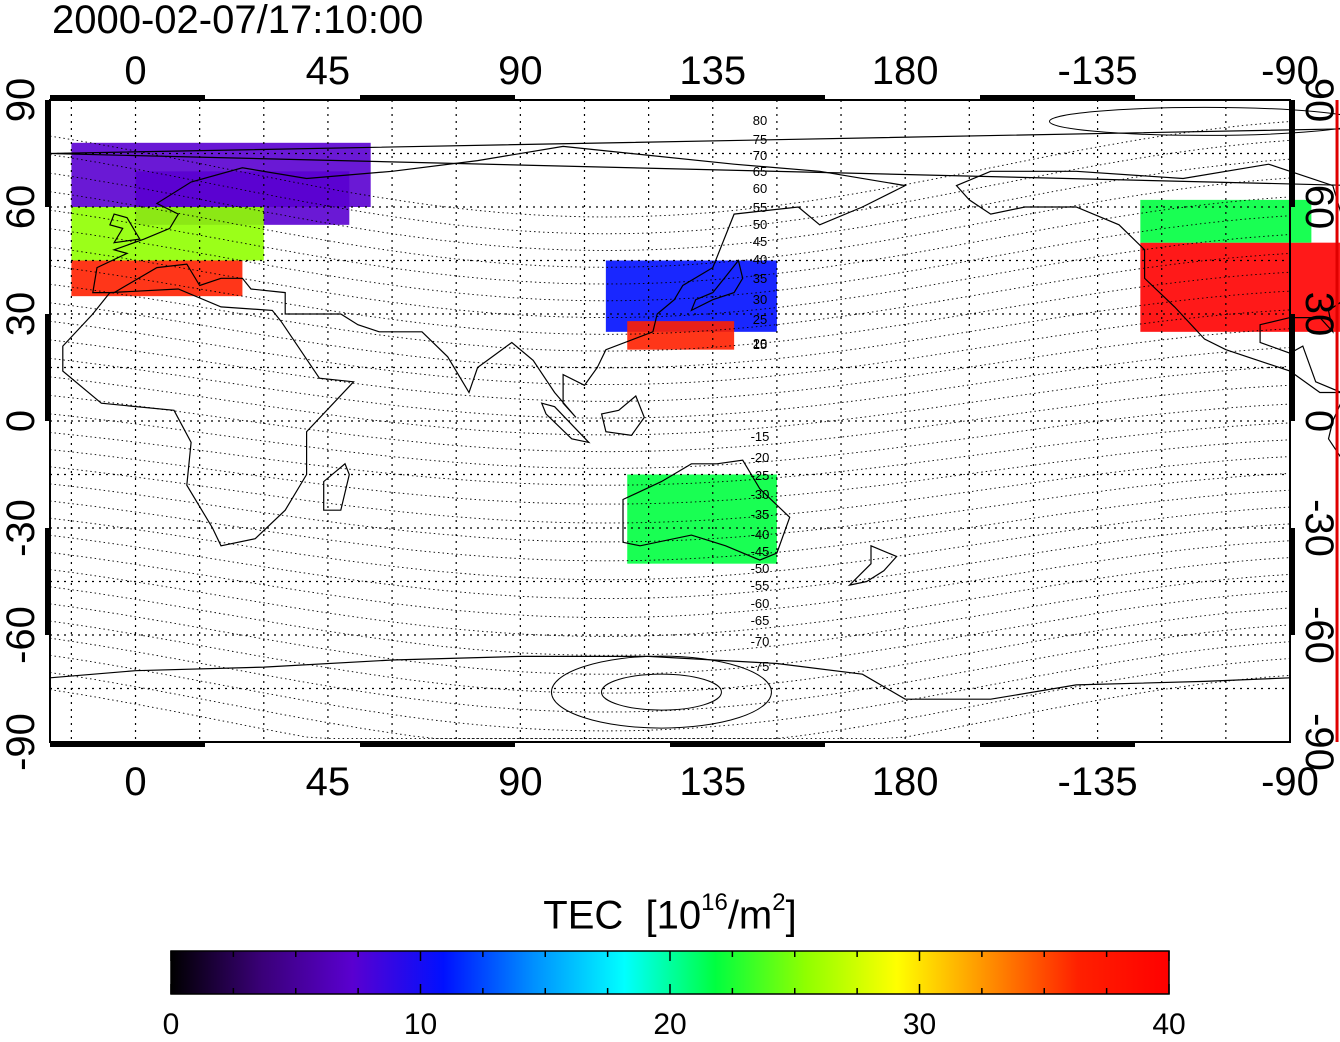 The image size is (1340, 1042). Describe the element at coordinates (760, 188) in the screenshot. I see `mag-lat-label-north: 60` at that location.